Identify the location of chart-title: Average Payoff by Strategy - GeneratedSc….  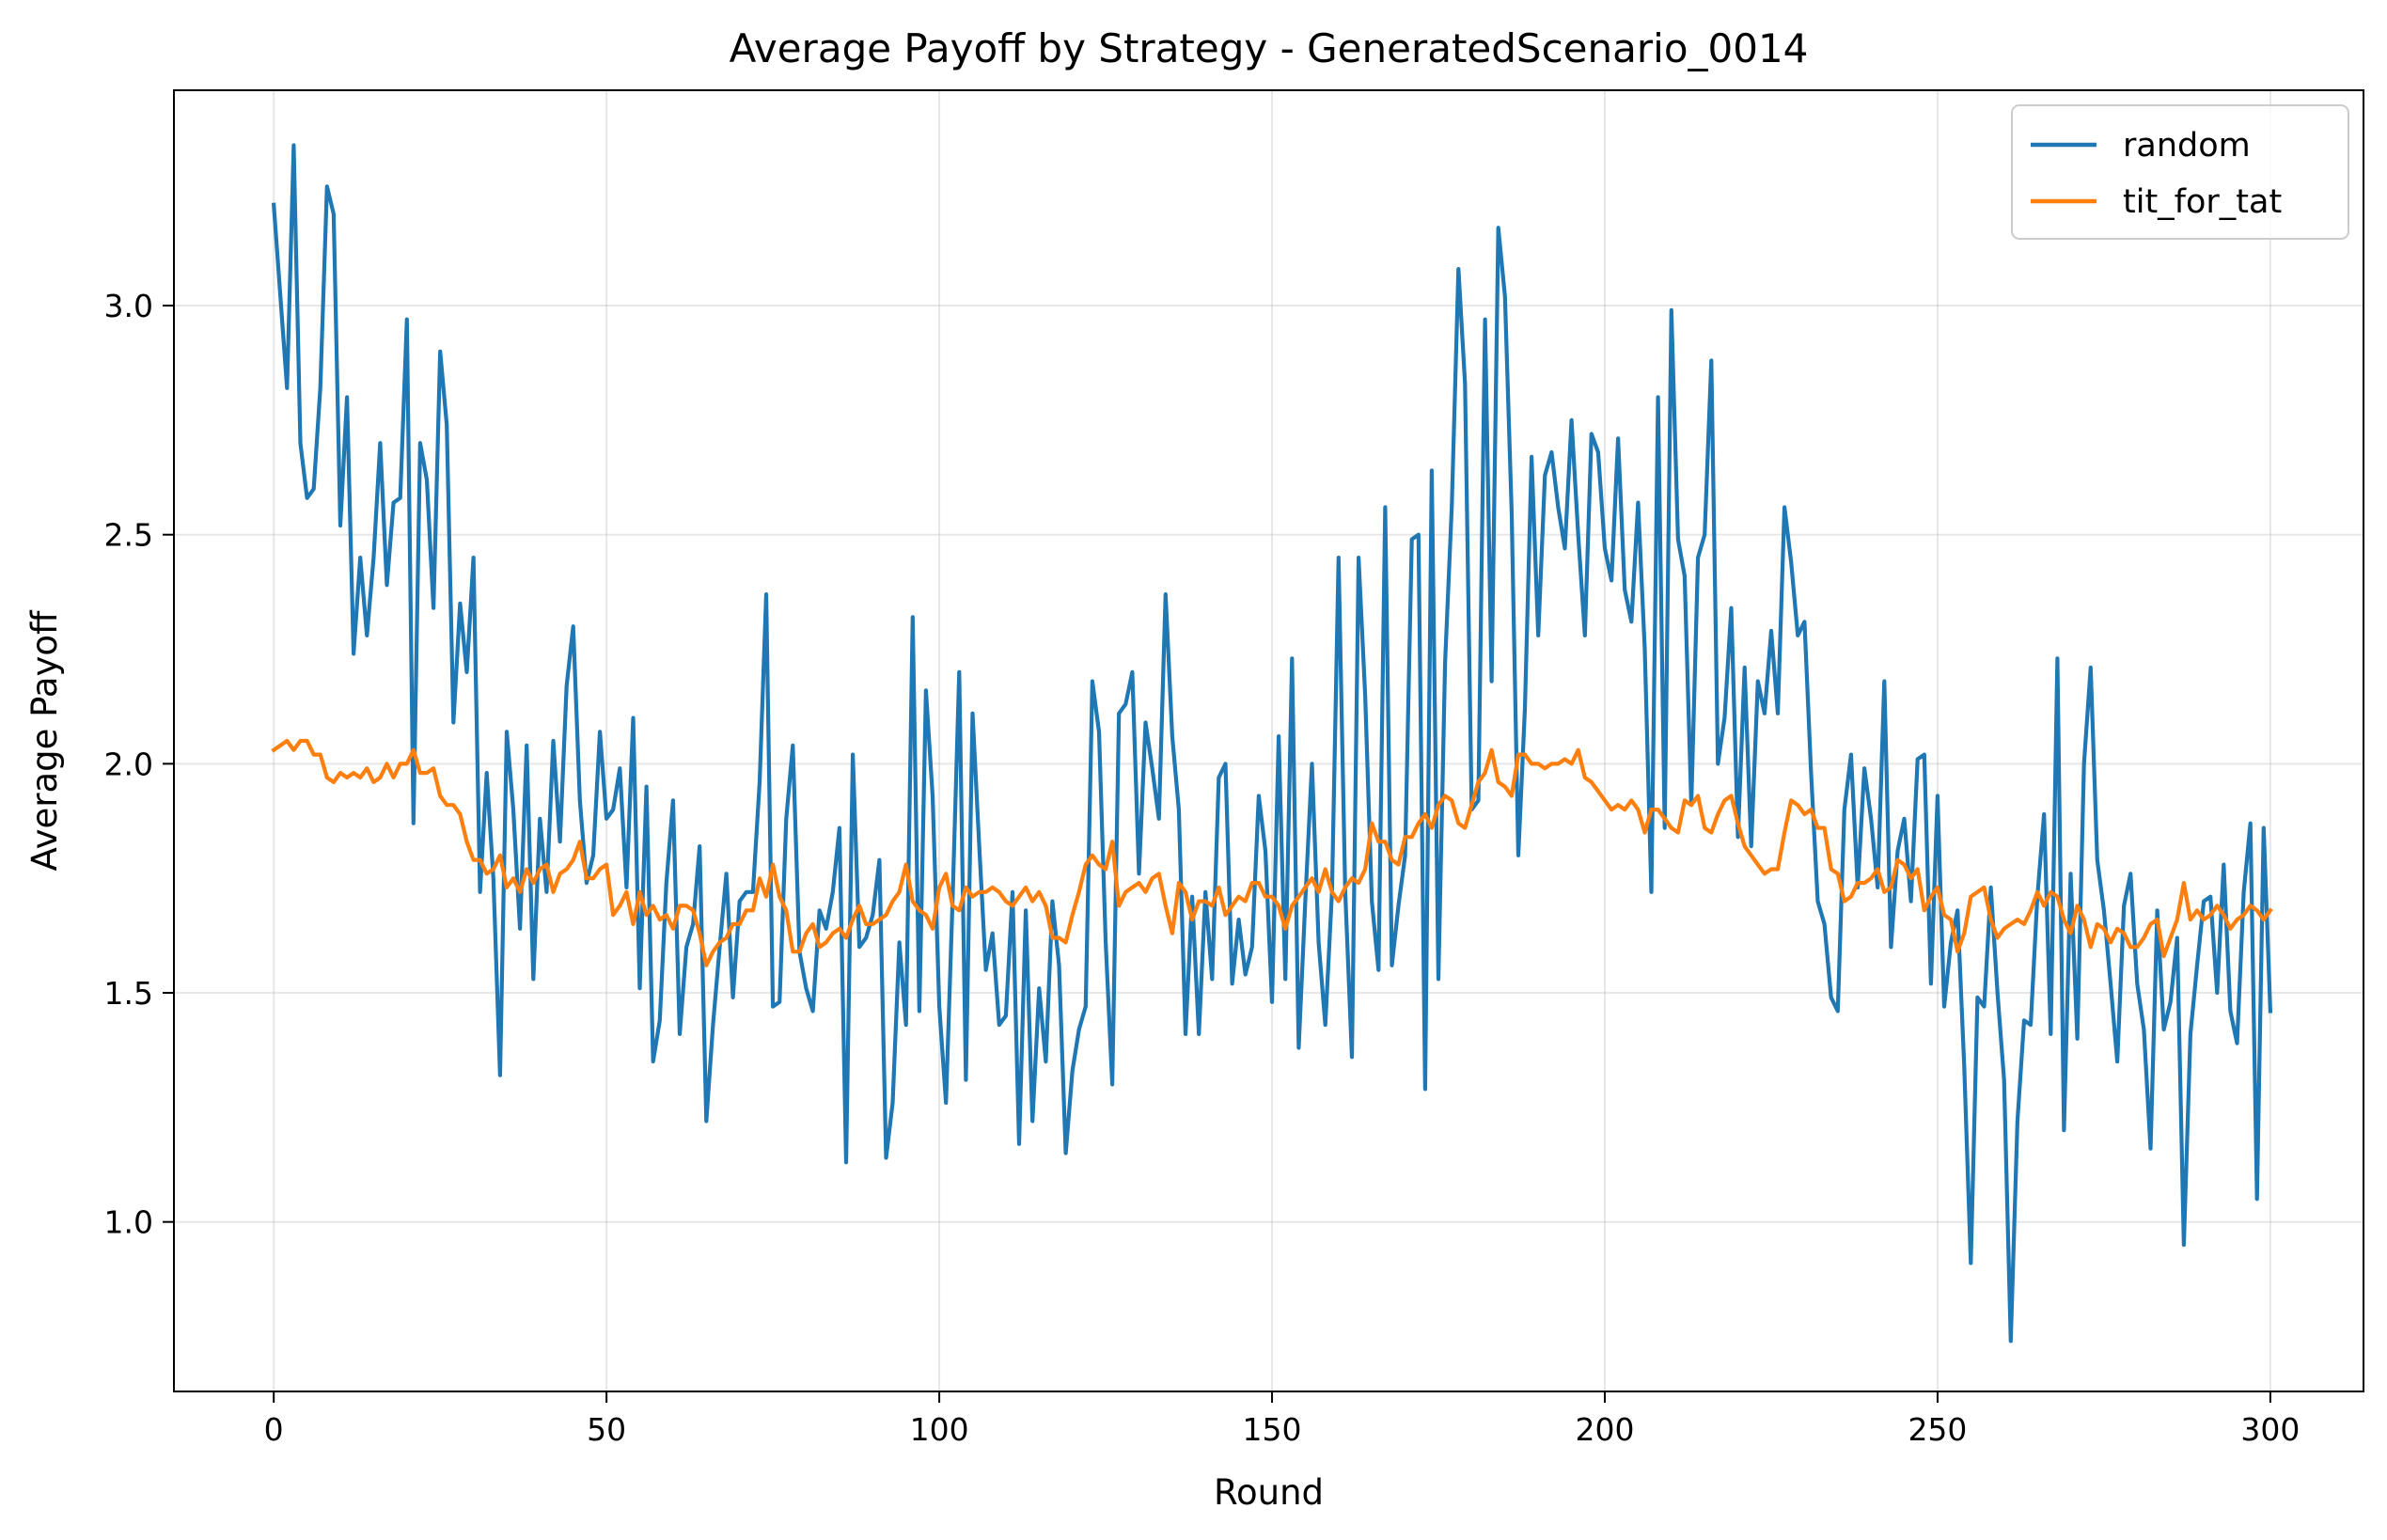
(1269, 48).